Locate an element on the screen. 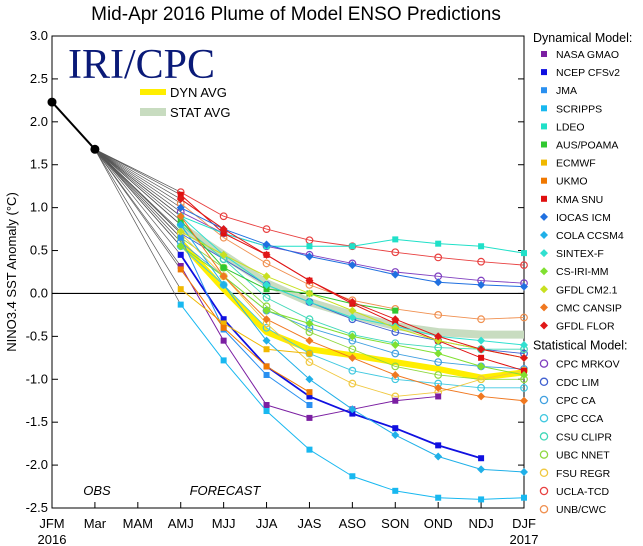  observed-point is located at coordinates (52, 102).